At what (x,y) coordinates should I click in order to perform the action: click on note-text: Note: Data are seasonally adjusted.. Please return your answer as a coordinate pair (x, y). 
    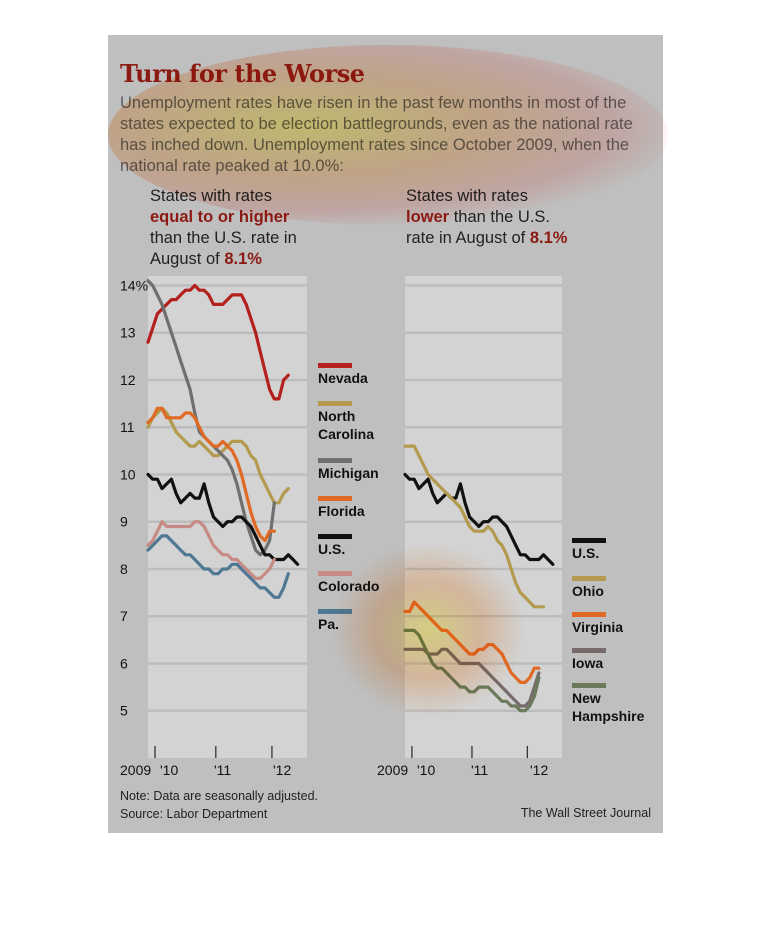
    Looking at the image, I should click on (219, 796).